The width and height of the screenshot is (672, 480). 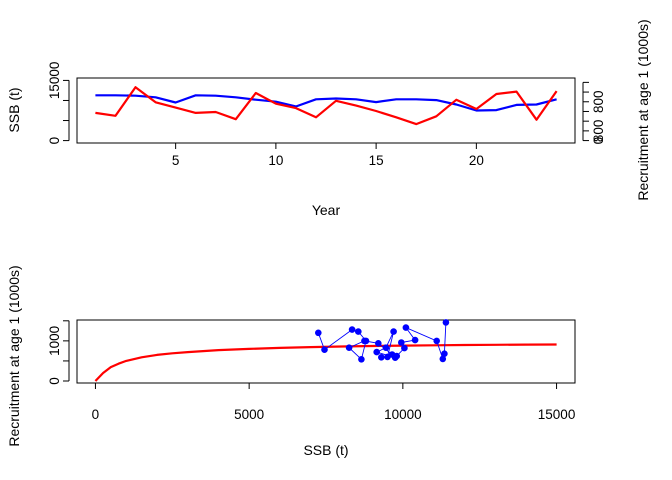 What do you see at coordinates (334, 402) in the screenshot?
I see `bottom-x-axis: 0 5000 10000 15000` at bounding box center [334, 402].